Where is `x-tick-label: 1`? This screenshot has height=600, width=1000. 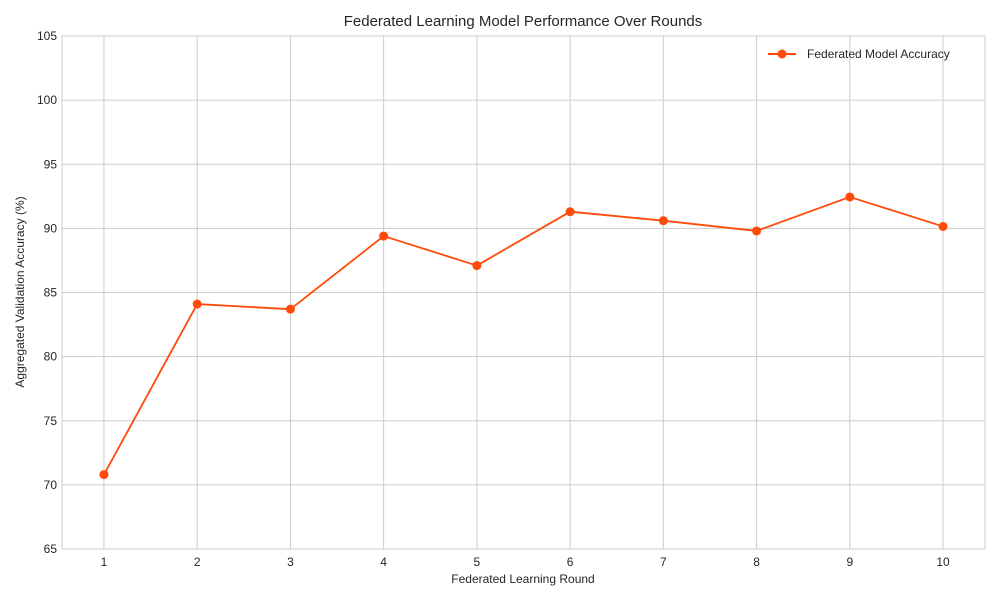
x-tick-label: 1 is located at coordinates (104, 562).